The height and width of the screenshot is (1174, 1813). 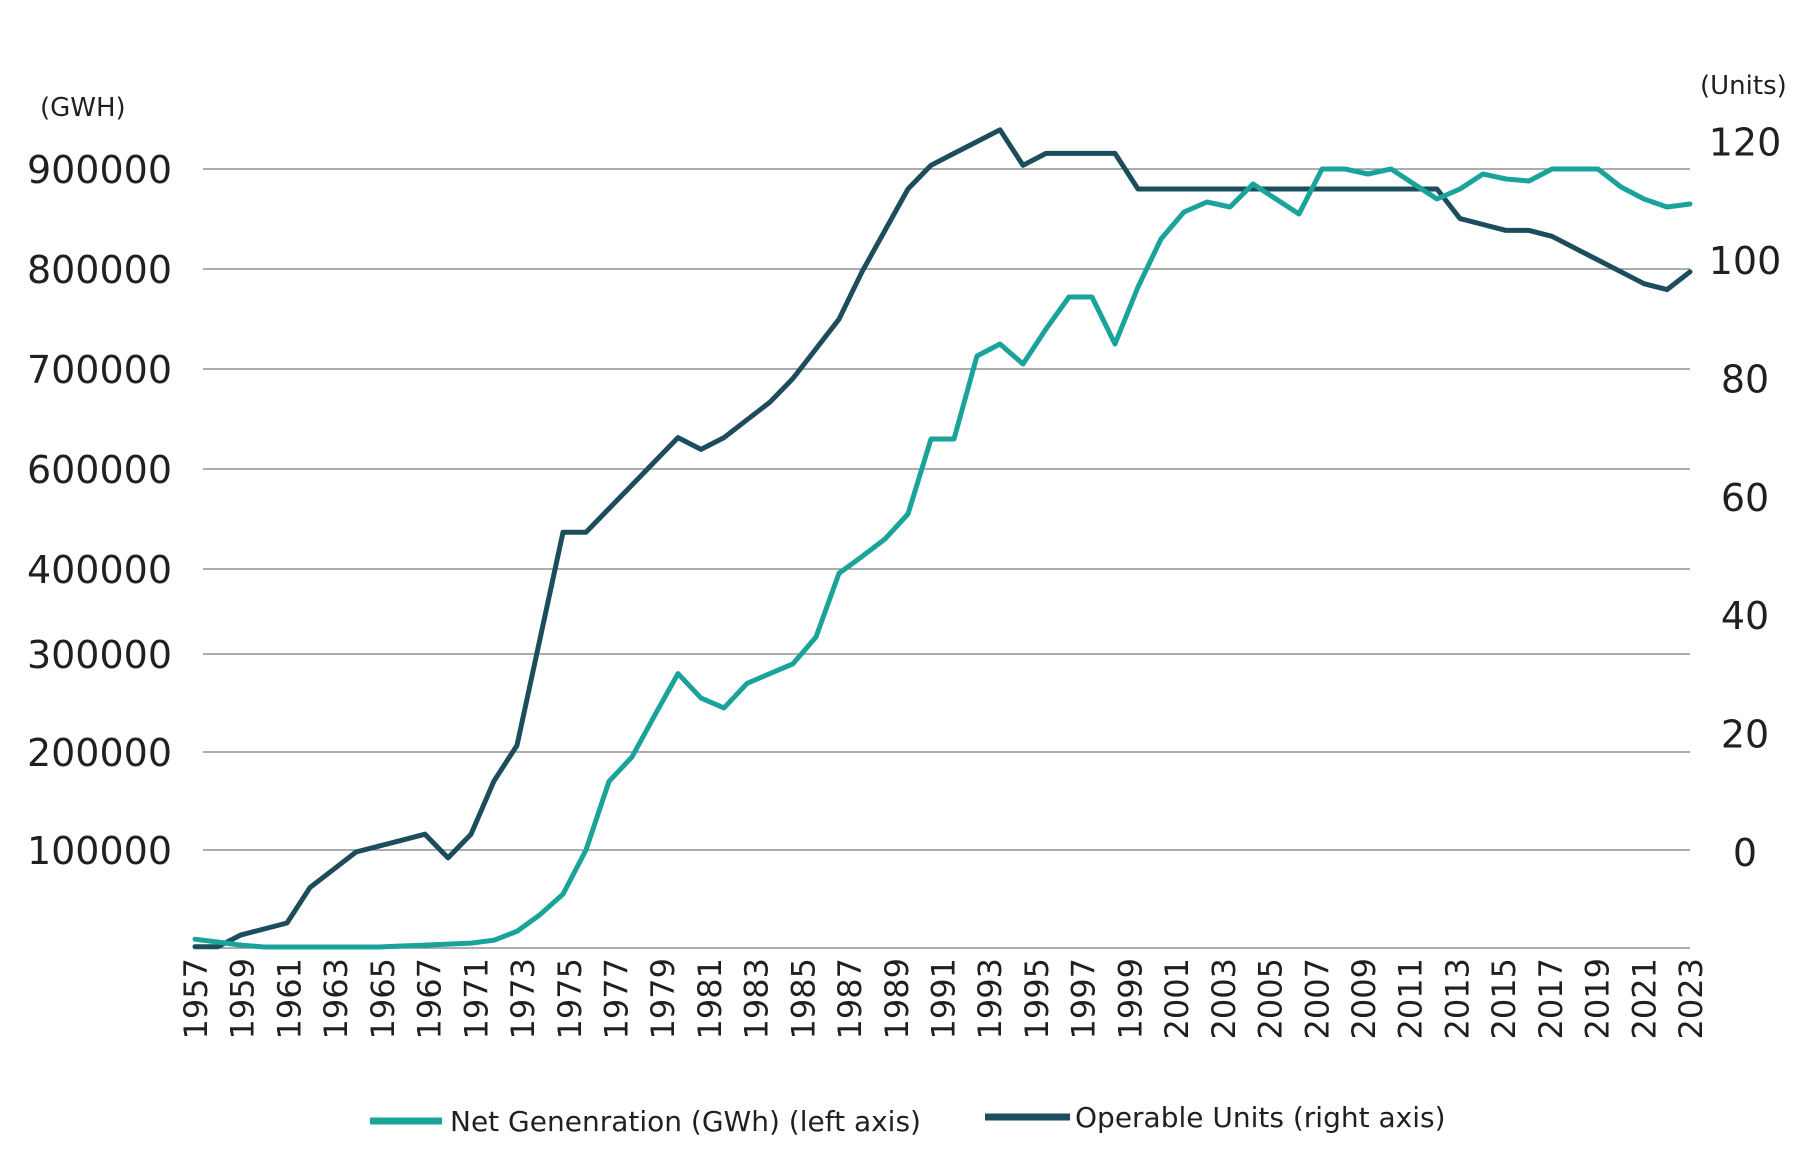 What do you see at coordinates (1130, 998) in the screenshot?
I see `x-tick-label: 1999` at bounding box center [1130, 998].